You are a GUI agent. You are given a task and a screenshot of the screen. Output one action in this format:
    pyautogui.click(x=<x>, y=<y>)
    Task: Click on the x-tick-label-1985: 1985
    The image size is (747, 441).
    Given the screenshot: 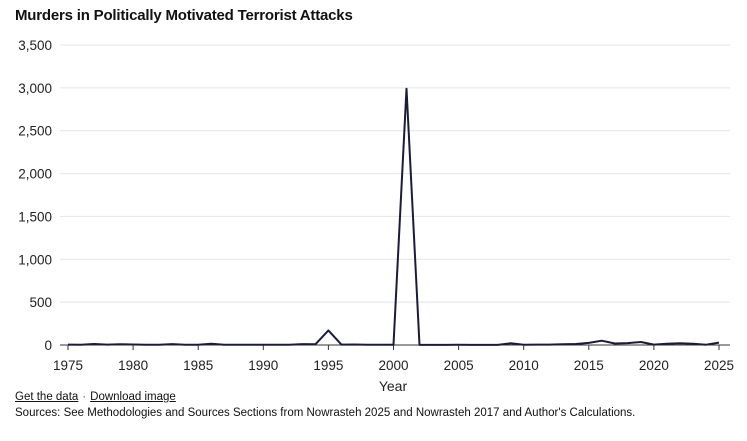 What is the action you would take?
    pyautogui.click(x=198, y=365)
    